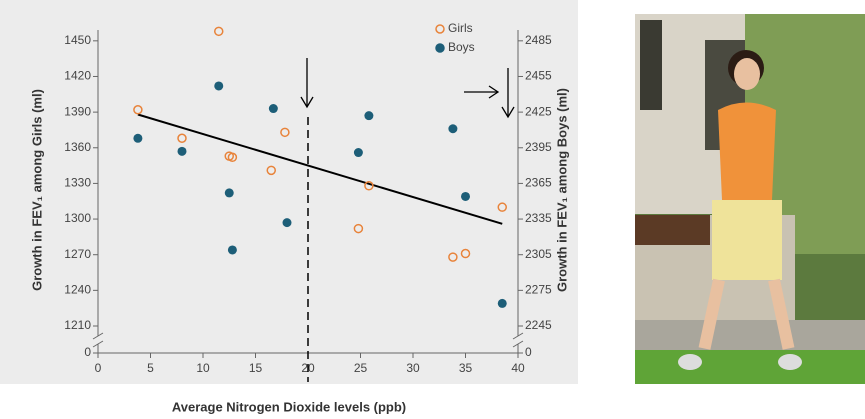 The width and height of the screenshot is (865, 419). Describe the element at coordinates (538, 183) in the screenshot. I see `y2-tick-label: 2365` at that location.